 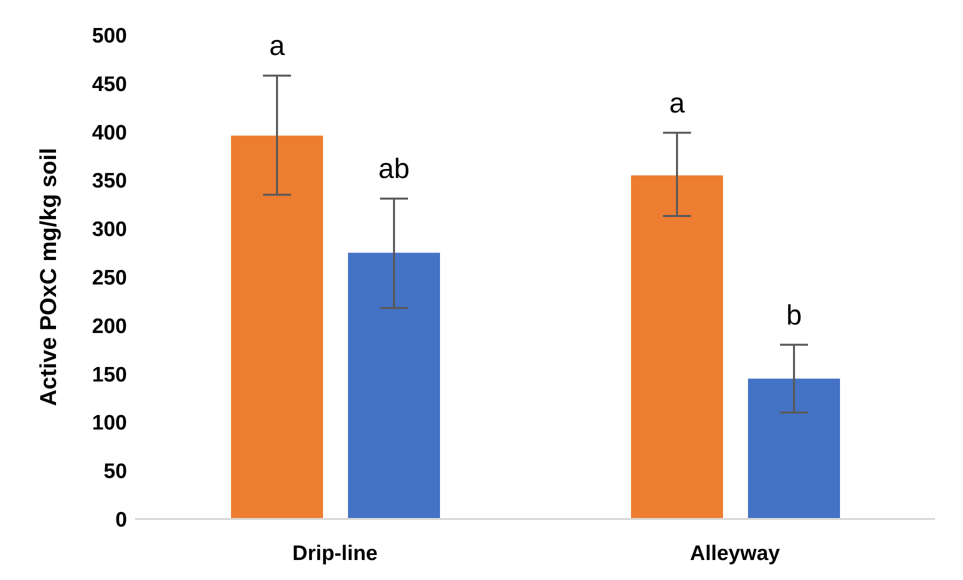 I want to click on y-tick-label: 250, so click(x=109, y=278).